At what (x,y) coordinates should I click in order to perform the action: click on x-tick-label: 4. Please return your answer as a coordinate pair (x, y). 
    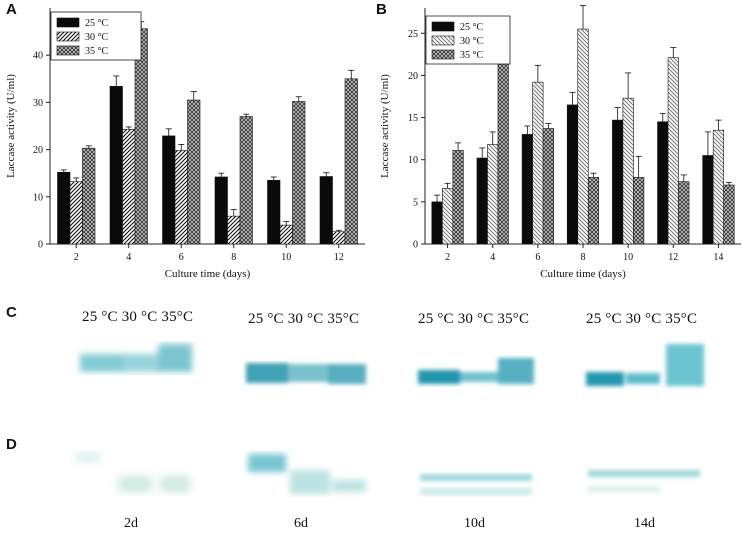
    Looking at the image, I should click on (492, 257).